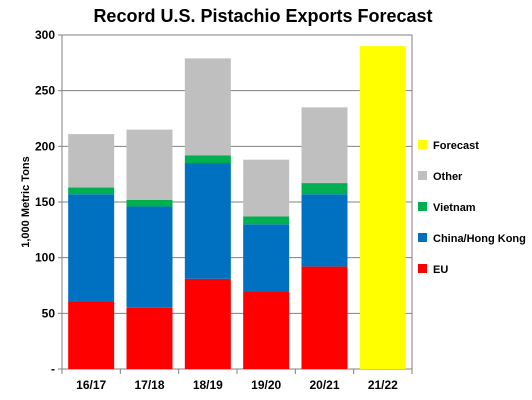 This screenshot has width=532, height=400. What do you see at coordinates (208, 385) in the screenshot?
I see `x-tick-label: 18/19` at bounding box center [208, 385].